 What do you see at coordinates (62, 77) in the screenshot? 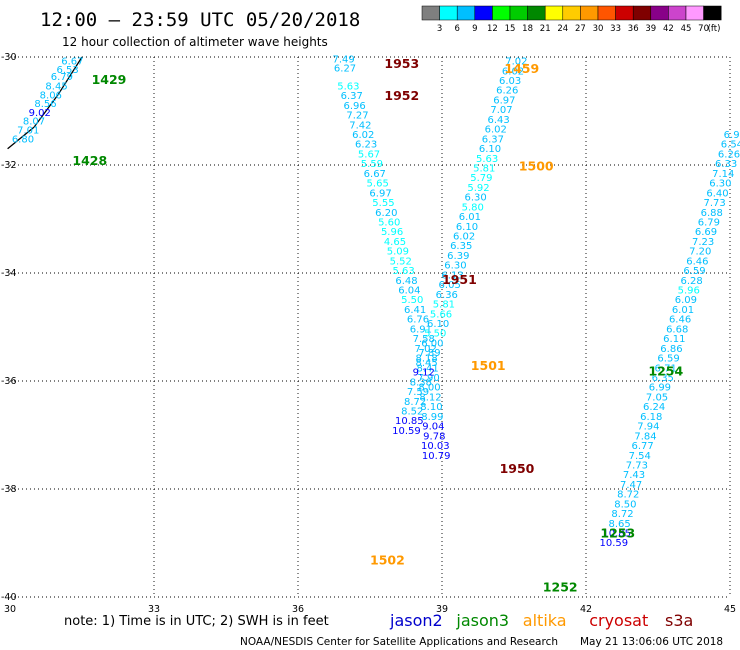
I see `swh-value-label: 6.79` at bounding box center [62, 77].